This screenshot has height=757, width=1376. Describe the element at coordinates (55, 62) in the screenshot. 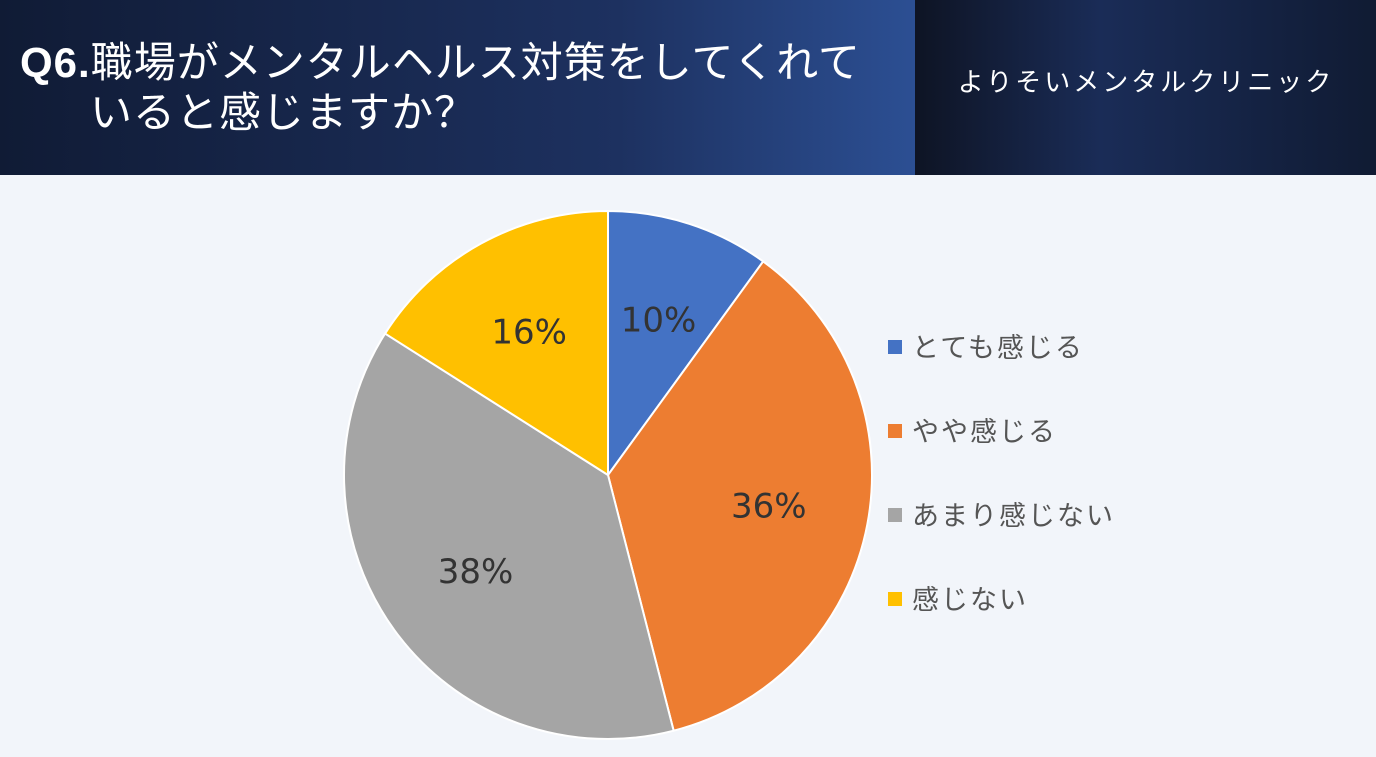

I see `question-number: Q6.` at that location.